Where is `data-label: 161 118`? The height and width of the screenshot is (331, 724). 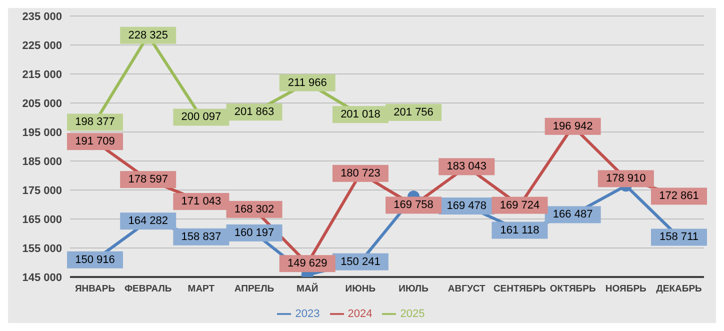 data-label: 161 118 is located at coordinates (520, 230).